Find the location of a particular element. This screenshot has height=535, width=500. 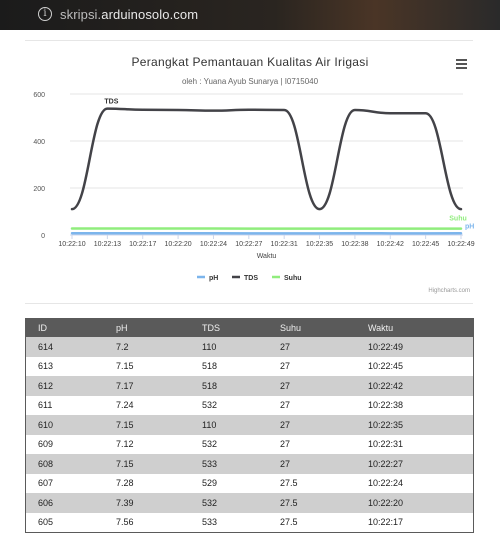

table-row: 610 7.15 110 27 10:22:35 is located at coordinates (249, 425).